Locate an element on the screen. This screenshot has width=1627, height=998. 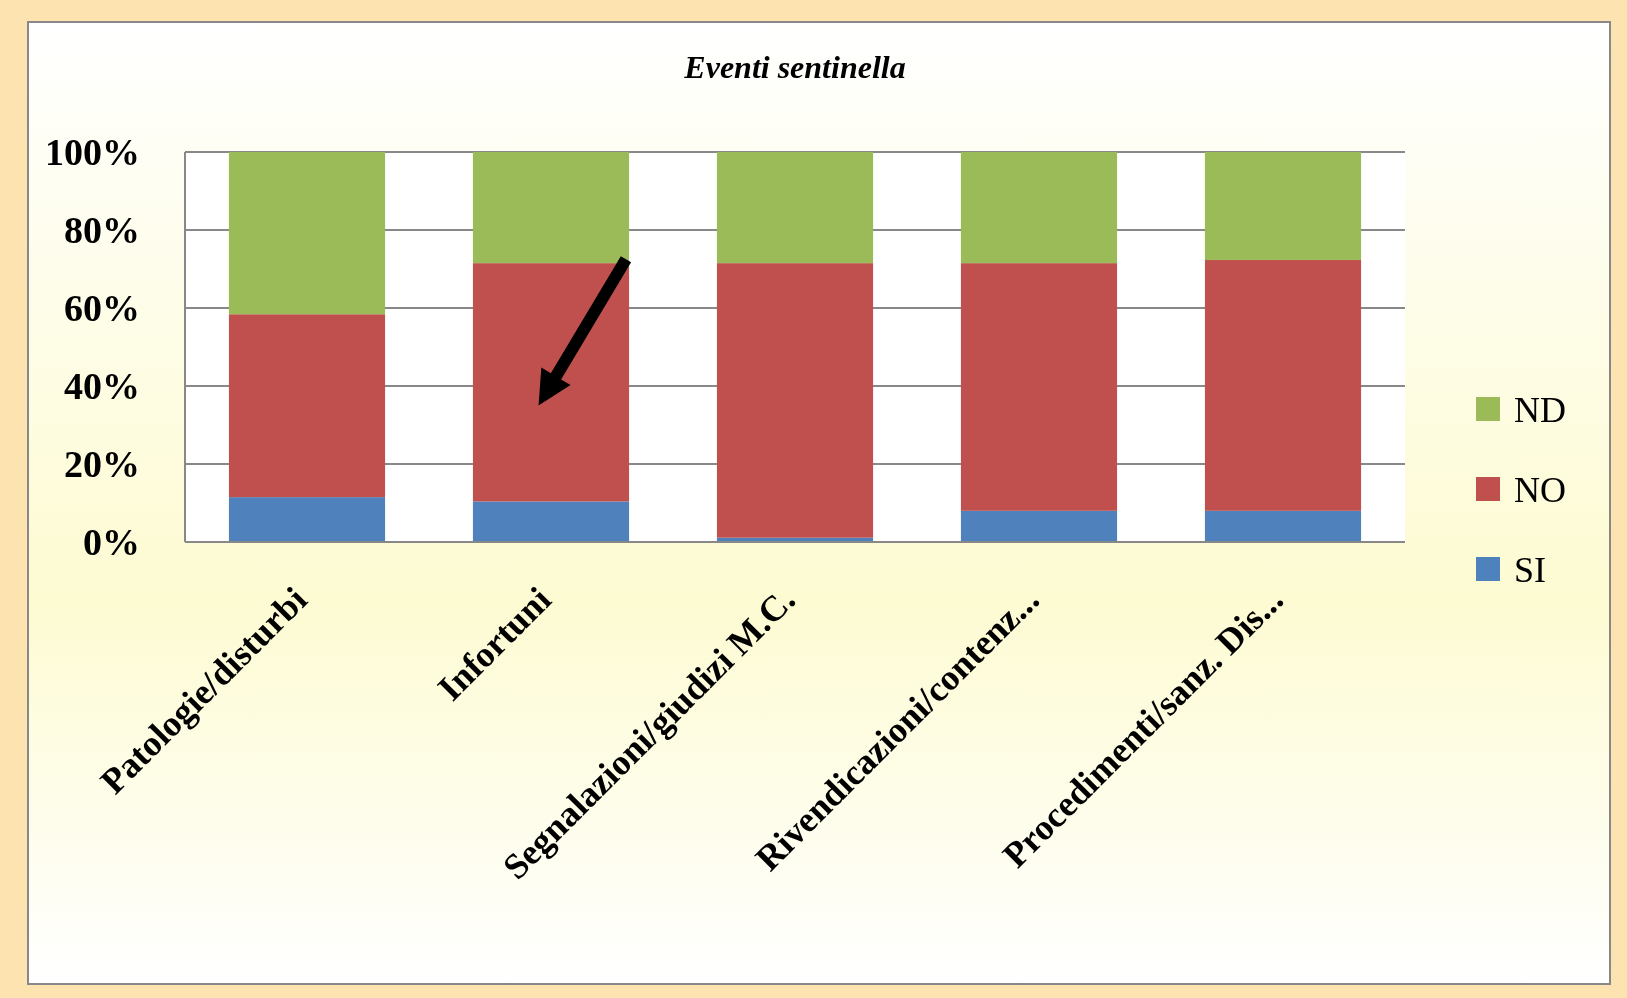
legend-label: NO is located at coordinates (1540, 489).